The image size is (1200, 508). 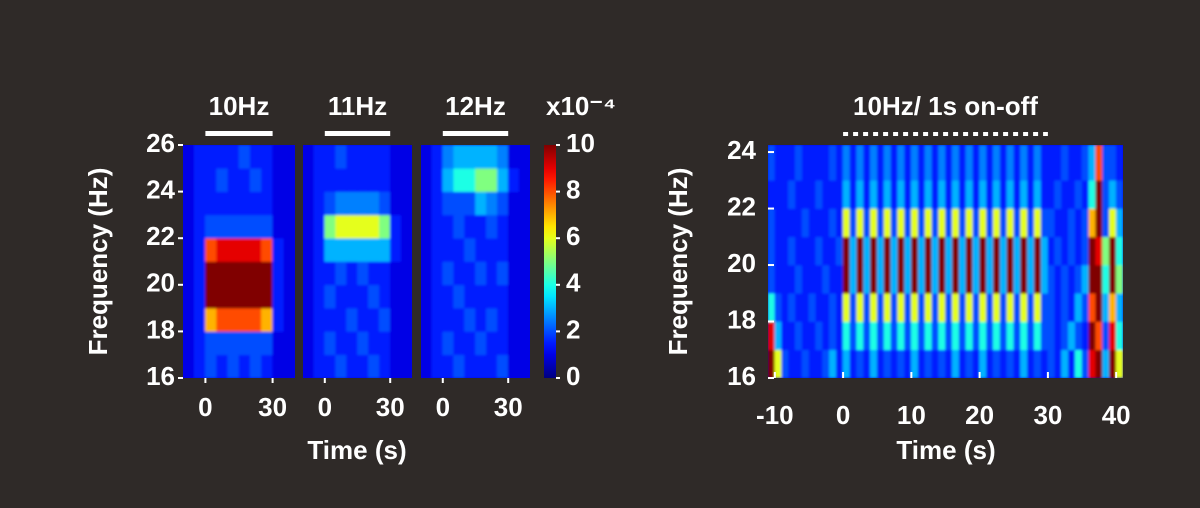 I want to click on y-tick-label: 20, so click(x=160, y=283).